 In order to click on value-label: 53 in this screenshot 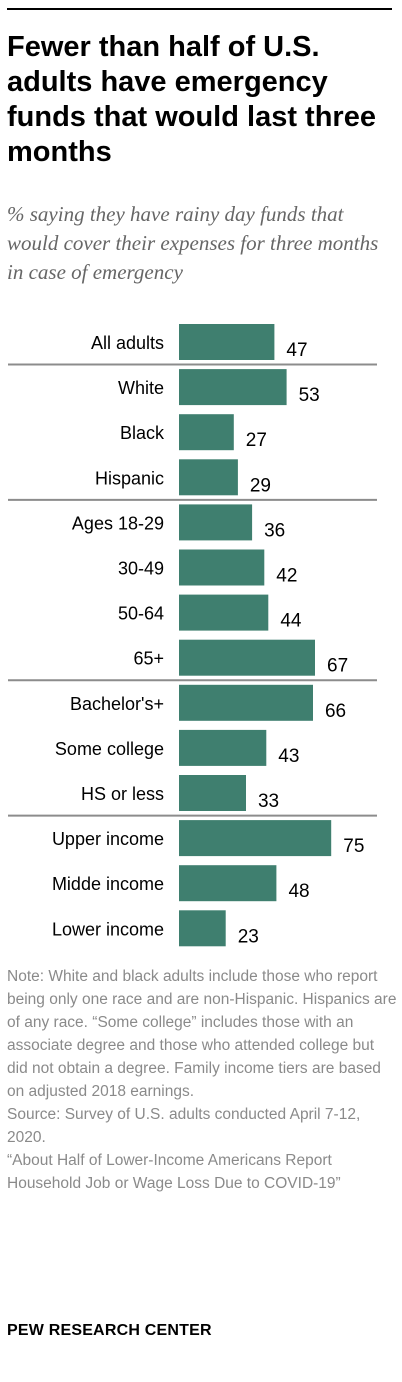, I will do `click(309, 395)`.